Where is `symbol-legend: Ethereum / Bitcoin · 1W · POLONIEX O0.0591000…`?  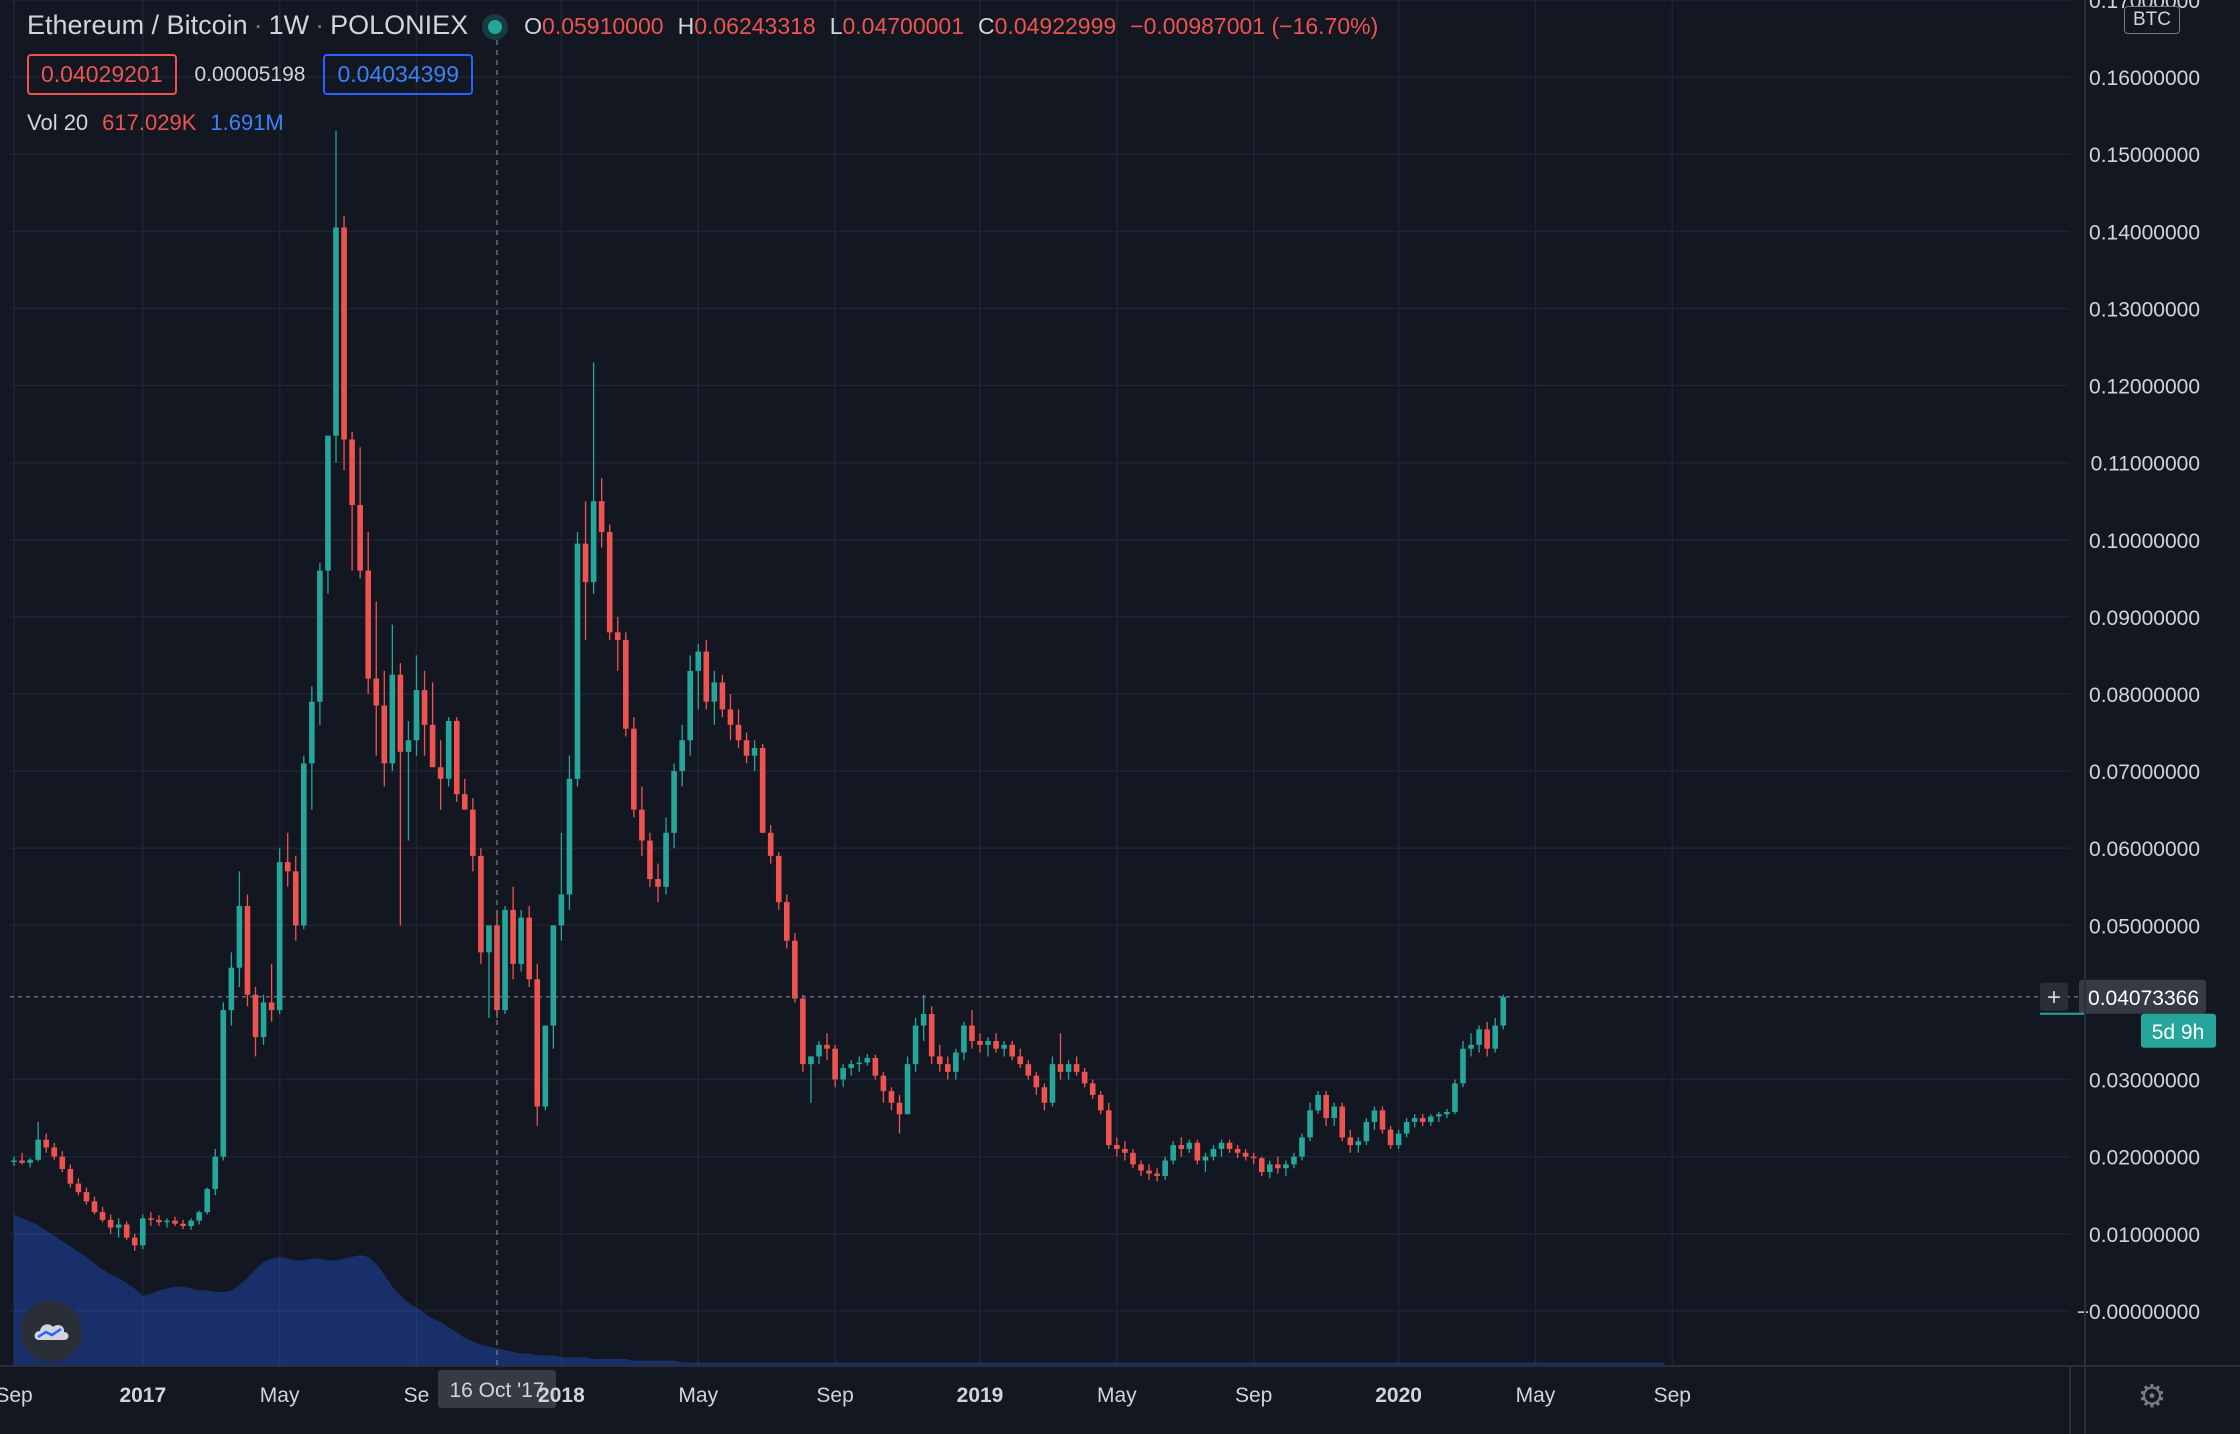 symbol-legend: Ethereum / Bitcoin · 1W · POLONIEX O0.0591000… is located at coordinates (709, 25).